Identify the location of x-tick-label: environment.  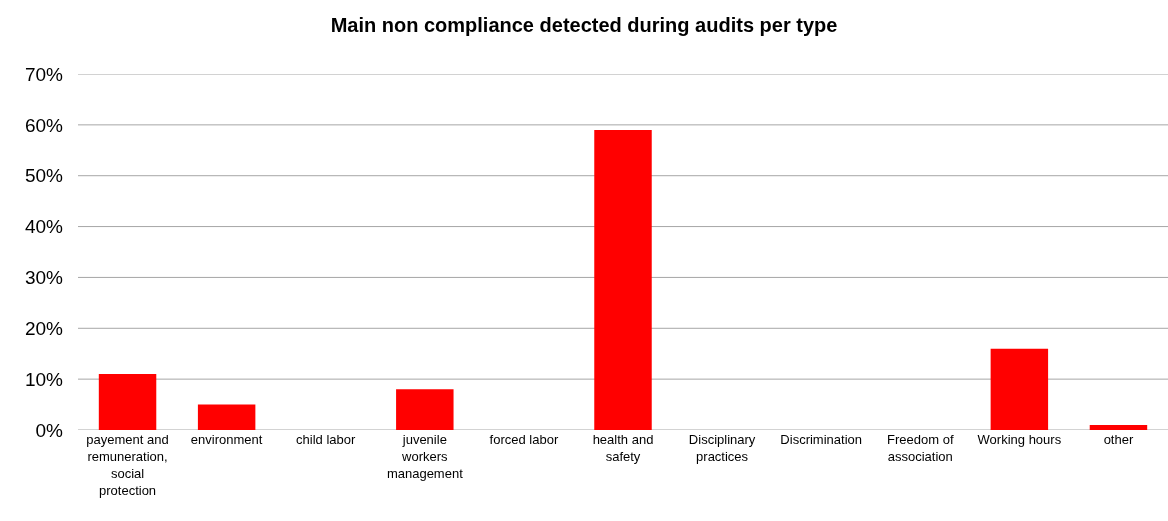
(226, 439).